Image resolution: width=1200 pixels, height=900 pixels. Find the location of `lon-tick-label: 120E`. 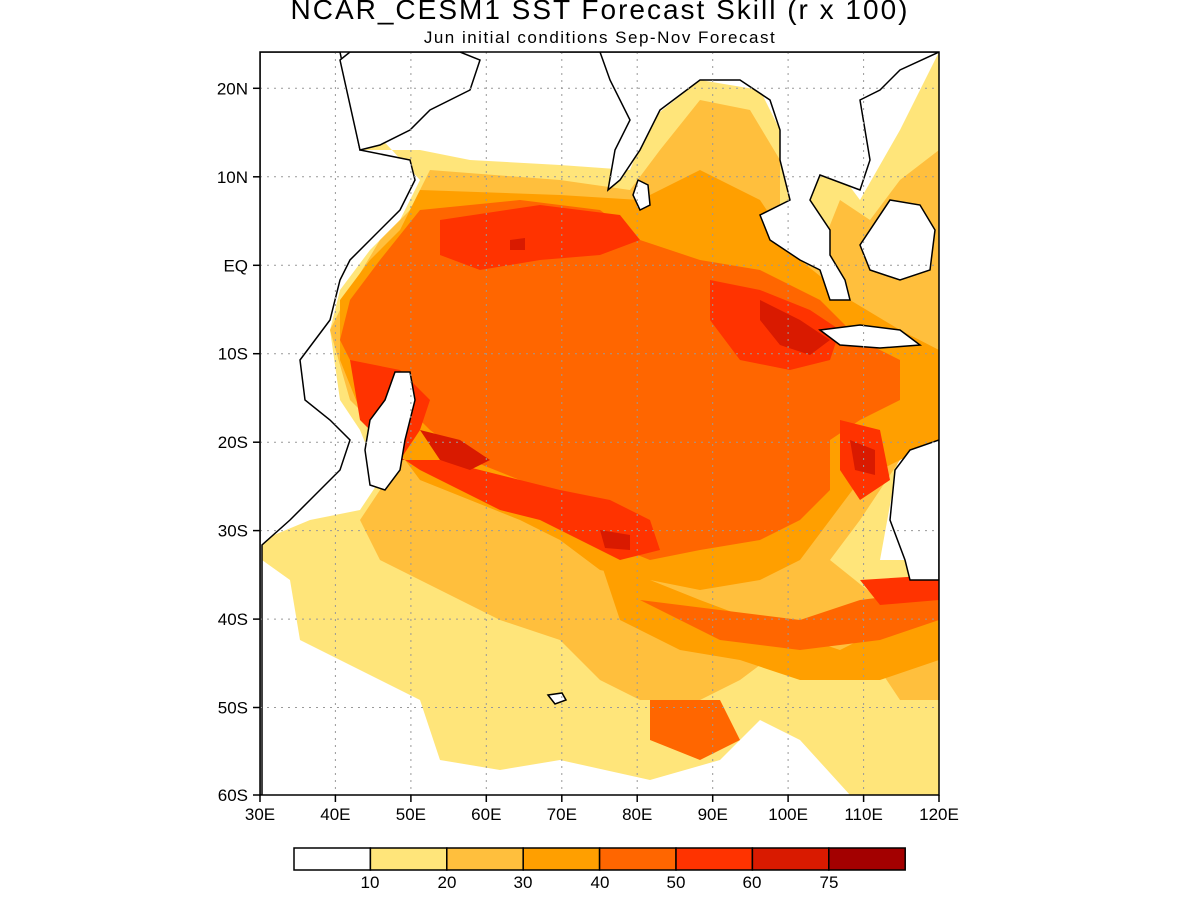

lon-tick-label: 120E is located at coordinates (939, 814).